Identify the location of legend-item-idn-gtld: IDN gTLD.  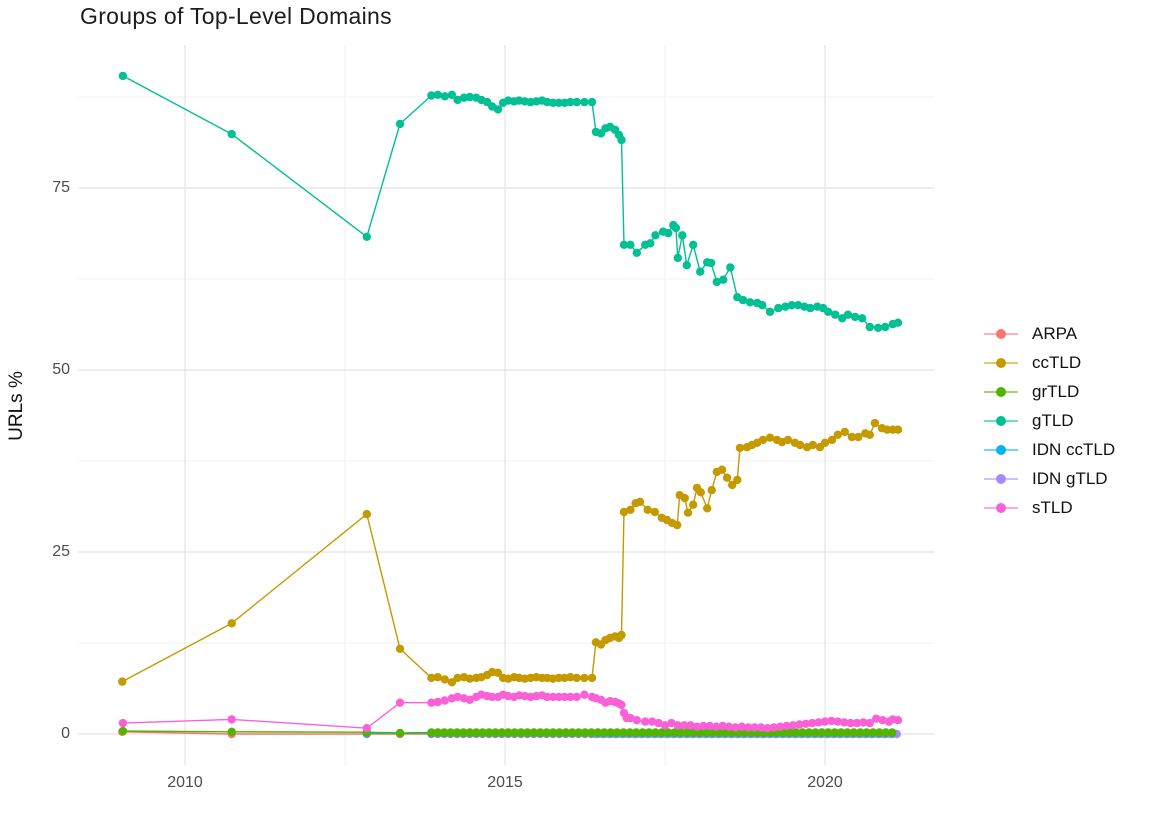
(1049, 478).